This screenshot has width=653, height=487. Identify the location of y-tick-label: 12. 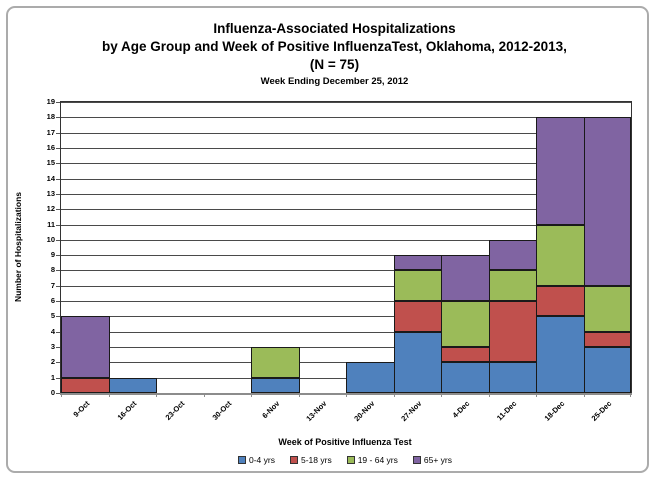
(50, 209).